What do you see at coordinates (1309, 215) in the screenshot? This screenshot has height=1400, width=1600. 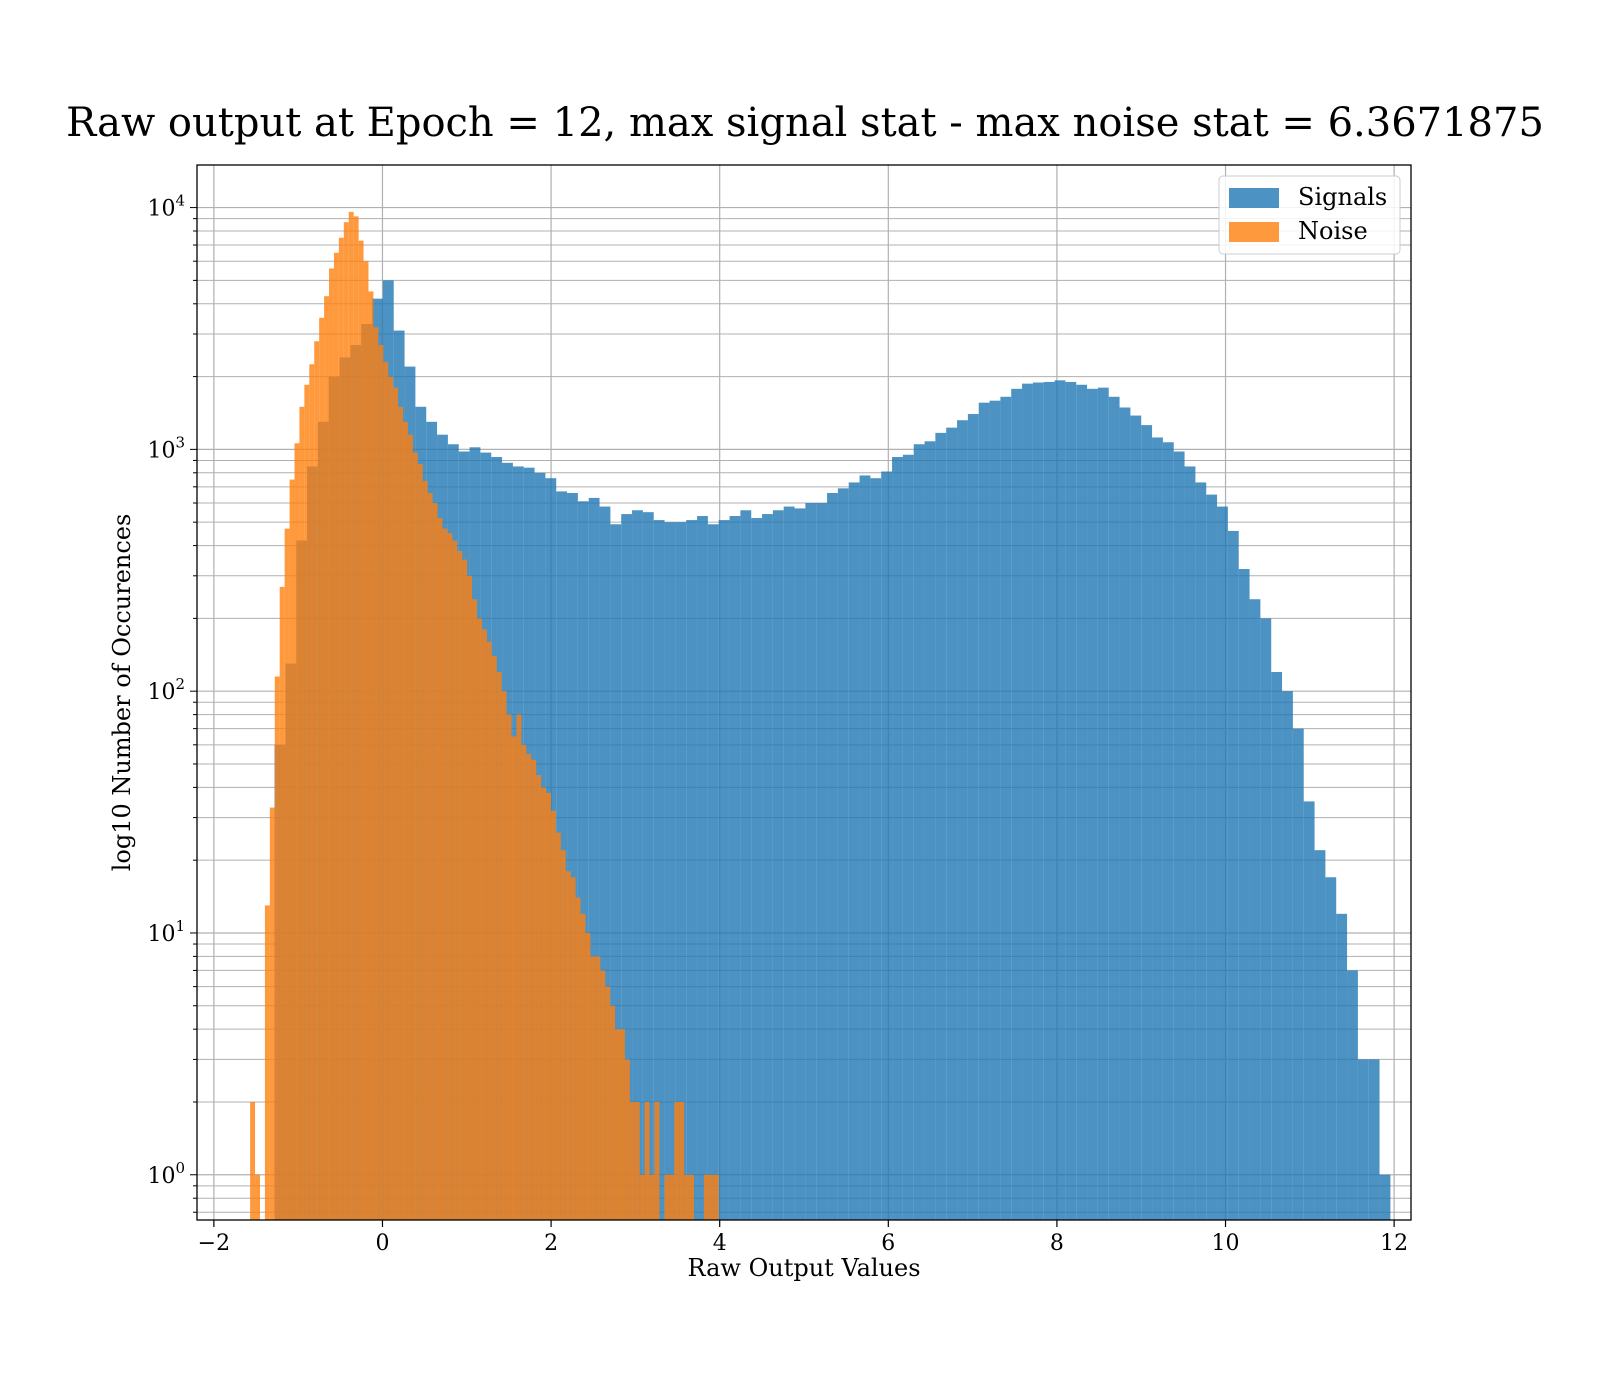 I see `legend: Signals Noise` at bounding box center [1309, 215].